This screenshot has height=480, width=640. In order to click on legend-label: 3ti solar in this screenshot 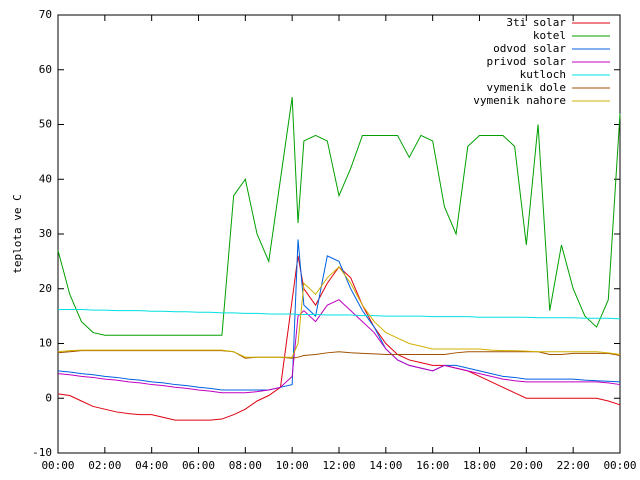, I will do `click(536, 22)`.